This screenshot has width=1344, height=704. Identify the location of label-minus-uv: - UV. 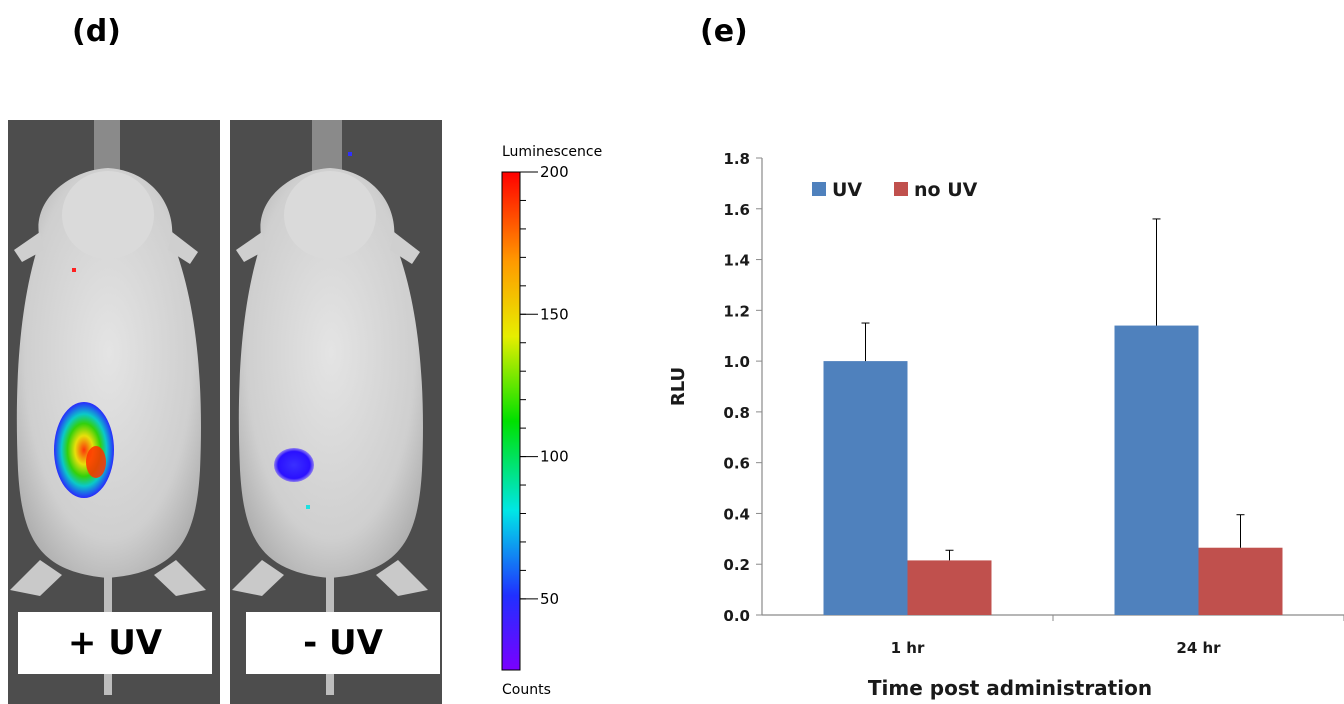
(343, 643).